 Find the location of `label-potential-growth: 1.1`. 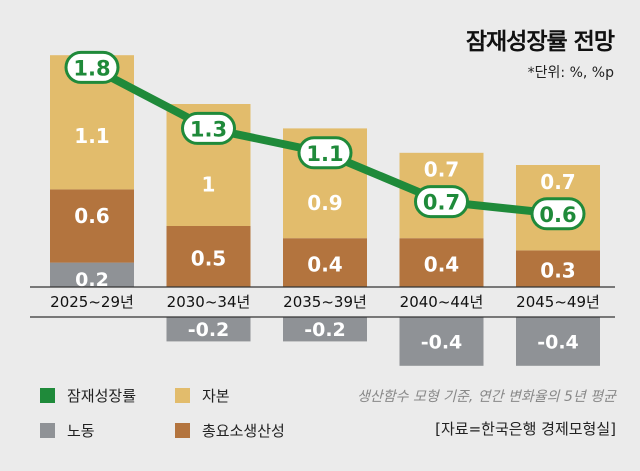

label-potential-growth: 1.1 is located at coordinates (324, 154).